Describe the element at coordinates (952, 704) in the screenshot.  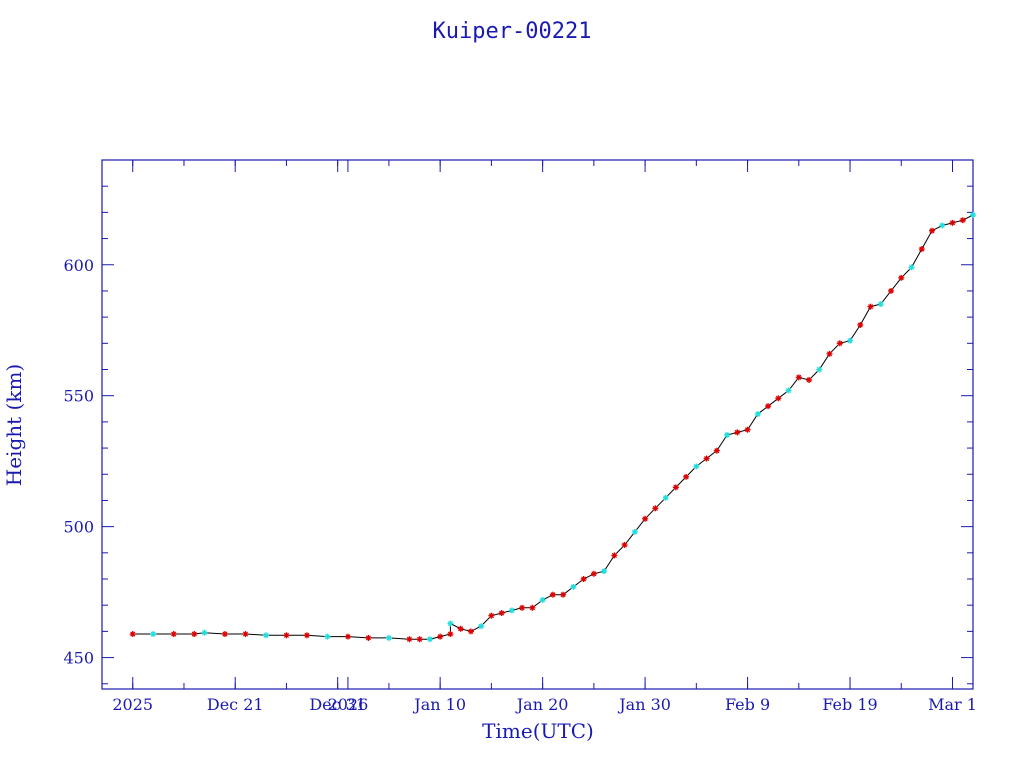
I see `x-tick-label: Mar 1` at that location.